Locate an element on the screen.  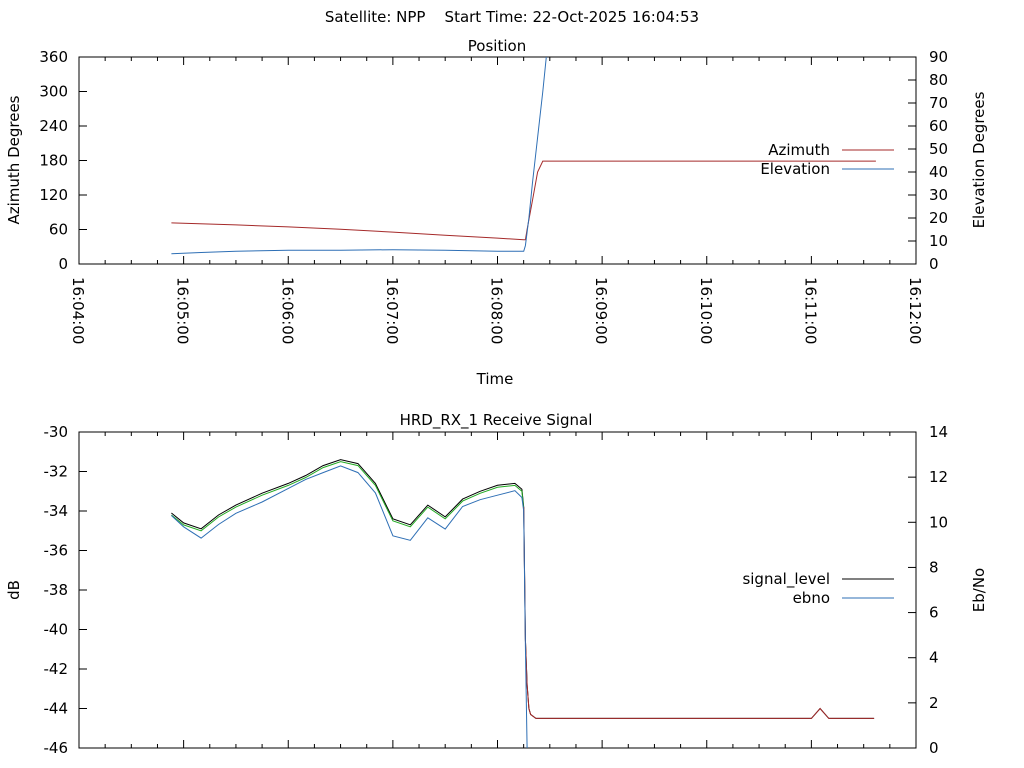
series-line-signal-level-loss is located at coordinates (699, 612).